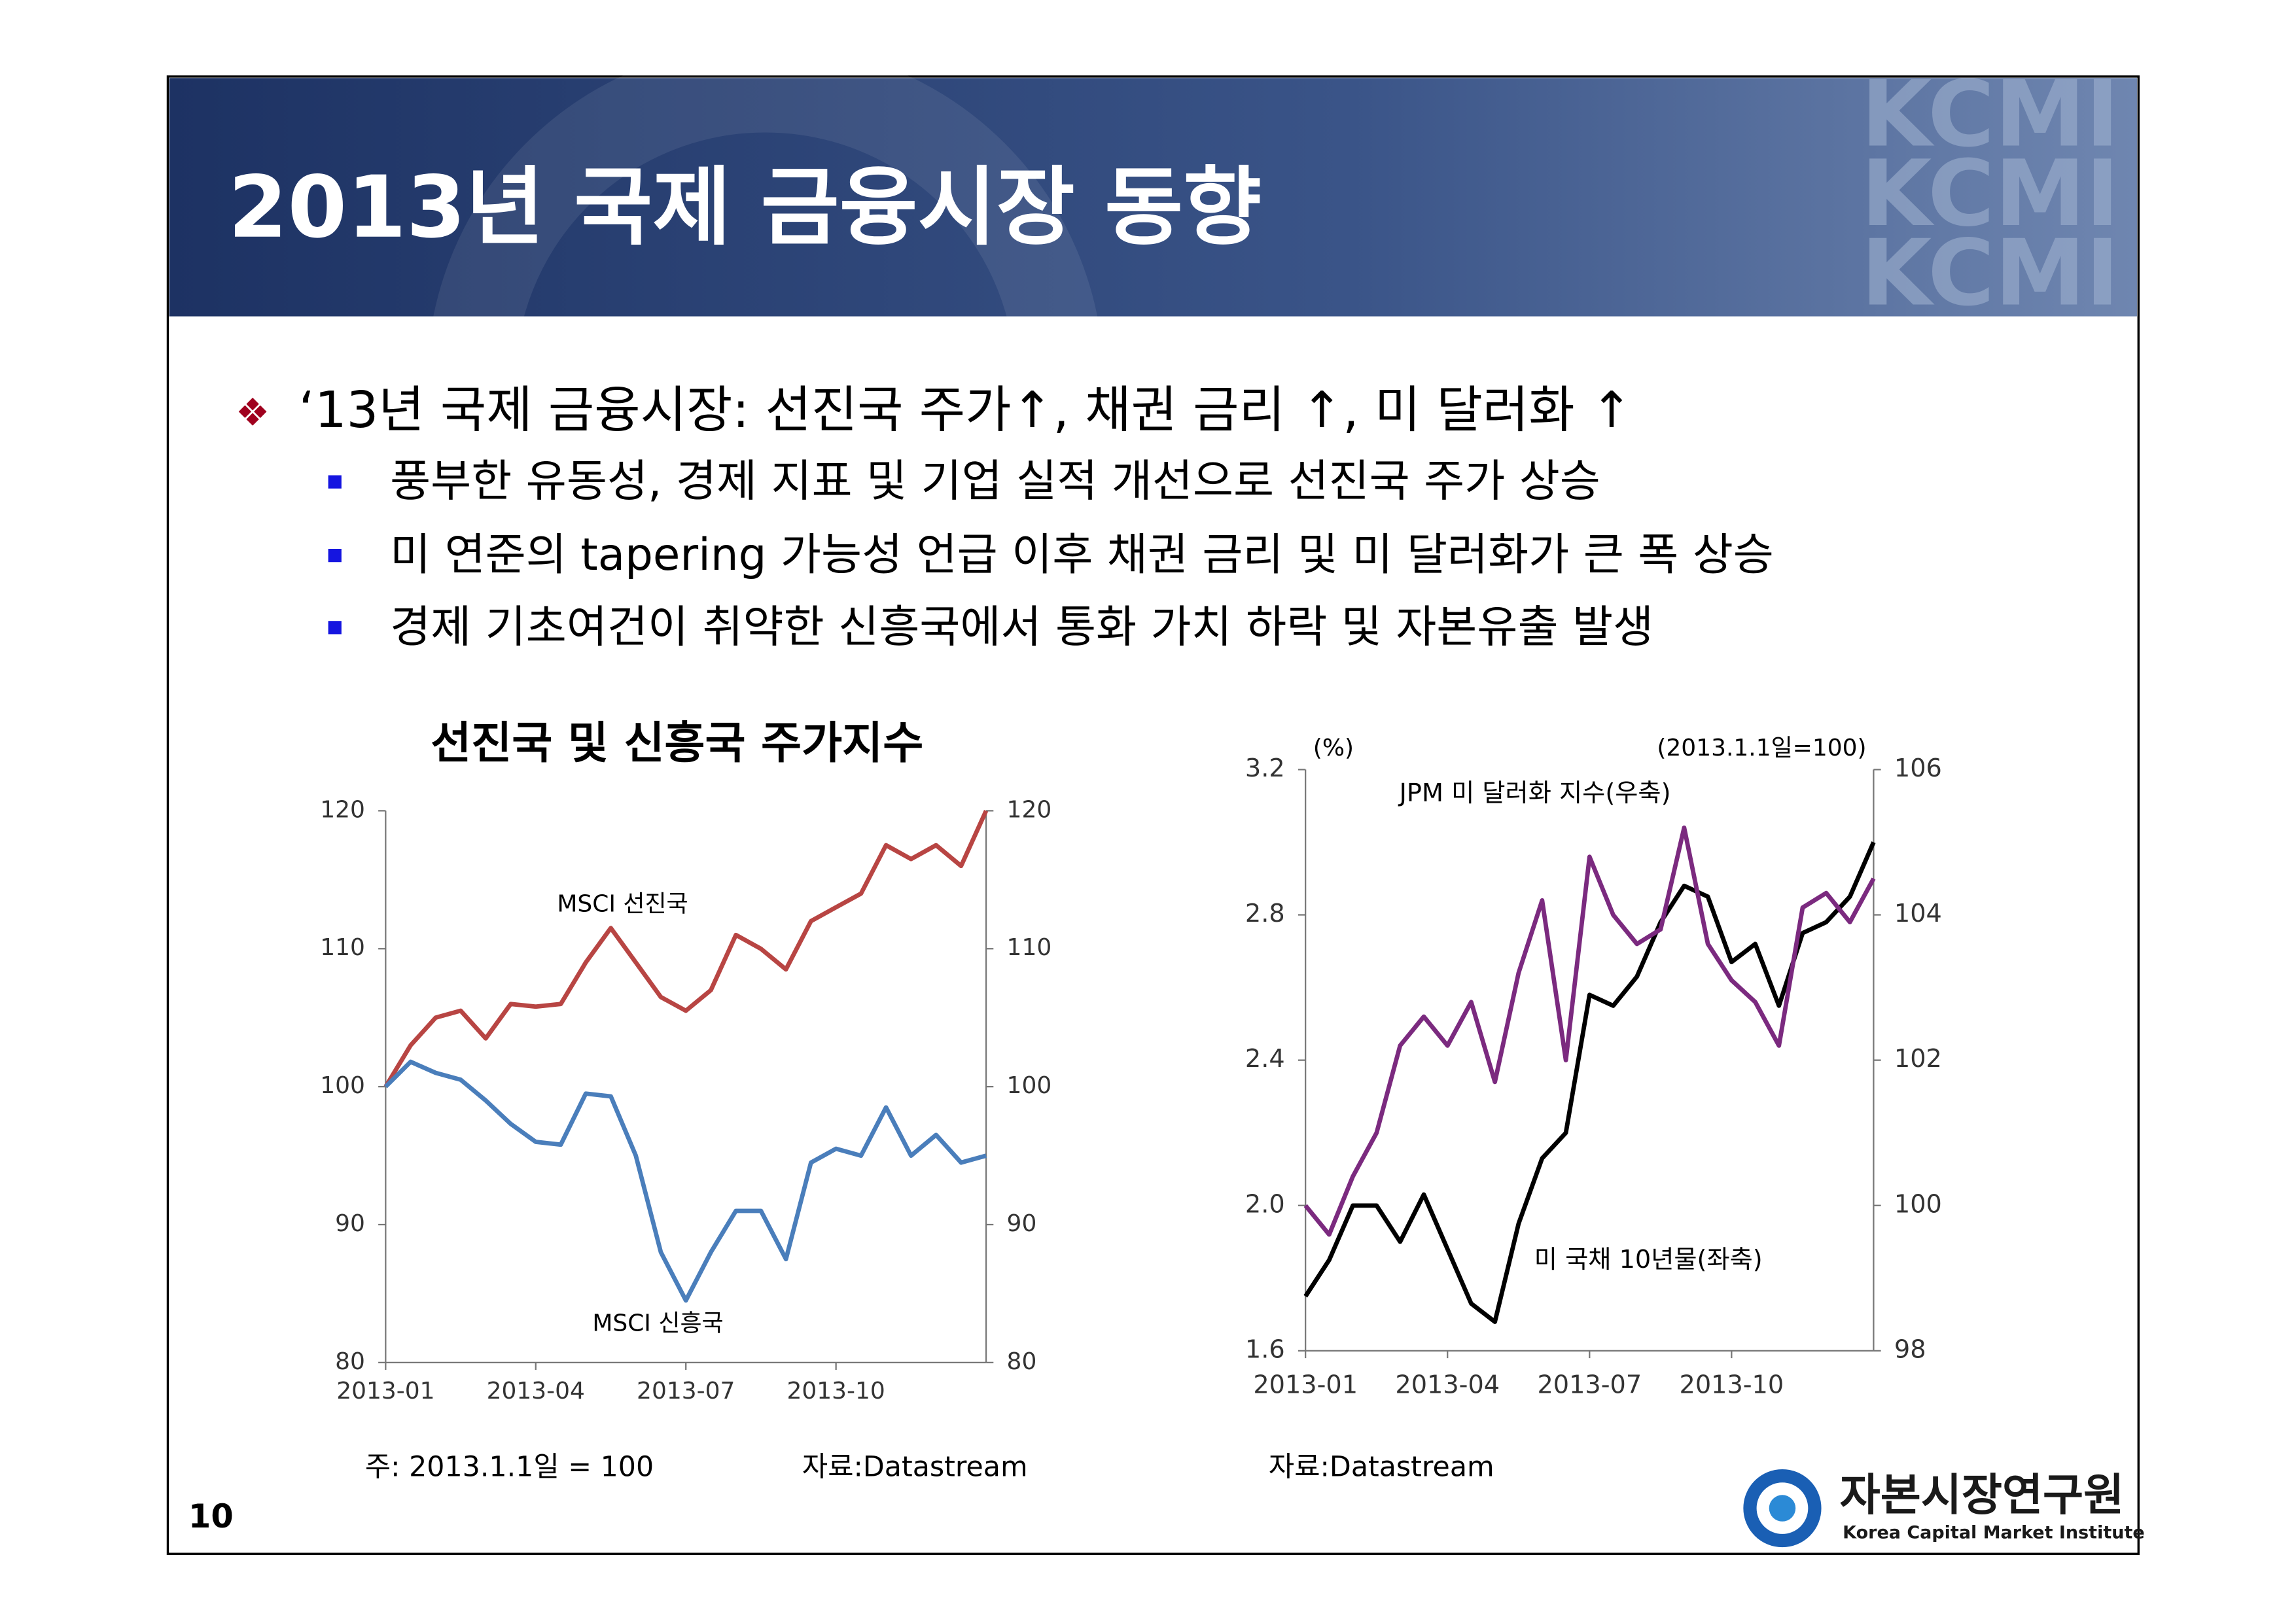  I want to click on series-label: 미 국채 10년물(좌축), so click(1649, 1260).